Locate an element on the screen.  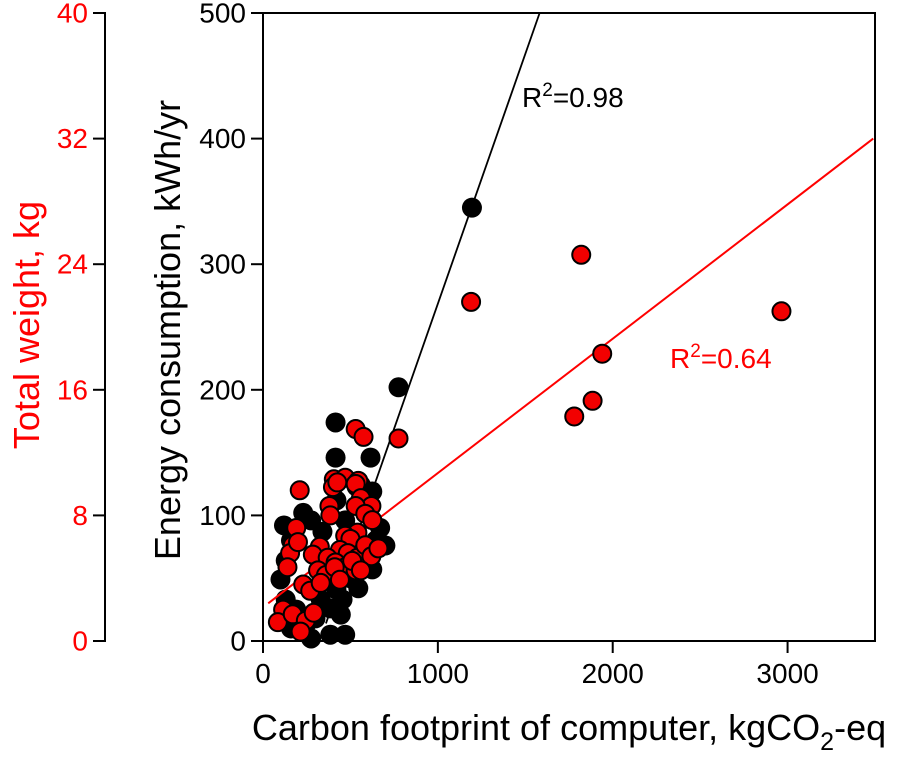
r-squared-label-black: R2=0.98 is located at coordinates (573, 97).